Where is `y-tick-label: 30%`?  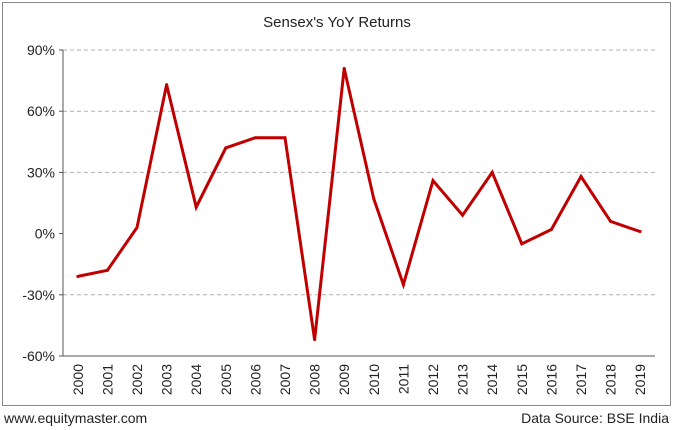
y-tick-label: 30% is located at coordinates (41, 172).